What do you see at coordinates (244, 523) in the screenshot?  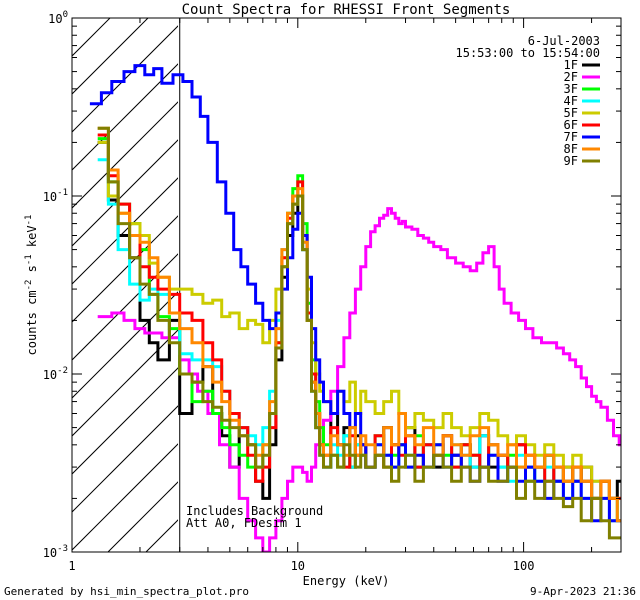 I see `annotation-attenuator: Att A0, FDesim 1` at bounding box center [244, 523].